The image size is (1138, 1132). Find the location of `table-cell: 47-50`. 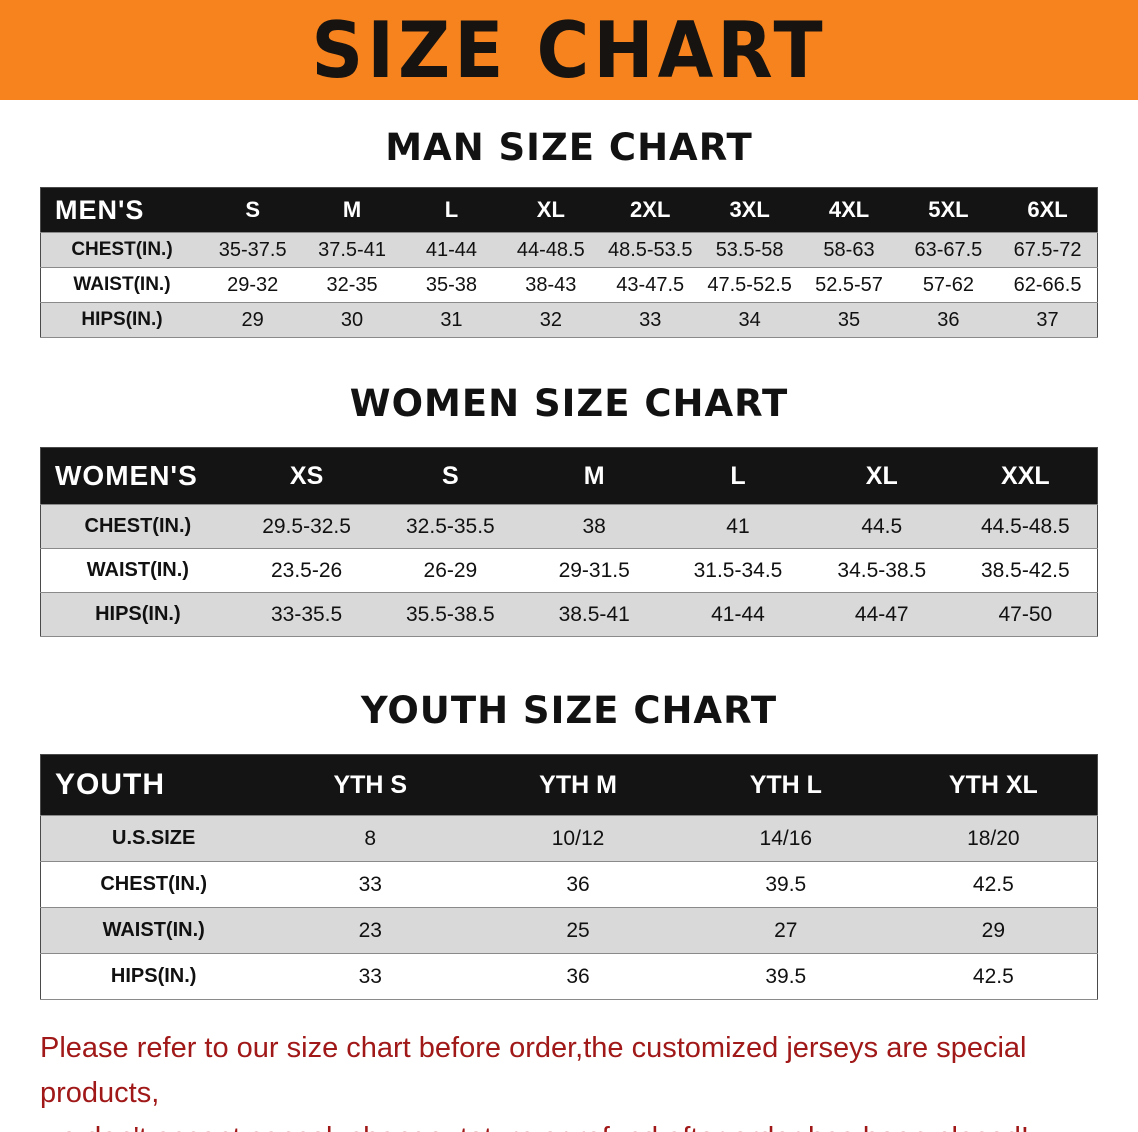

table-cell: 47-50 is located at coordinates (1025, 614).